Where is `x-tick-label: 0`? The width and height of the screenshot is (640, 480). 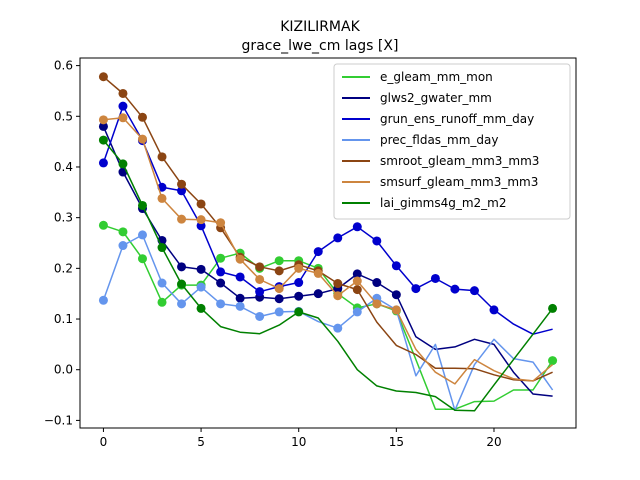 x-tick-label: 0 is located at coordinates (104, 442).